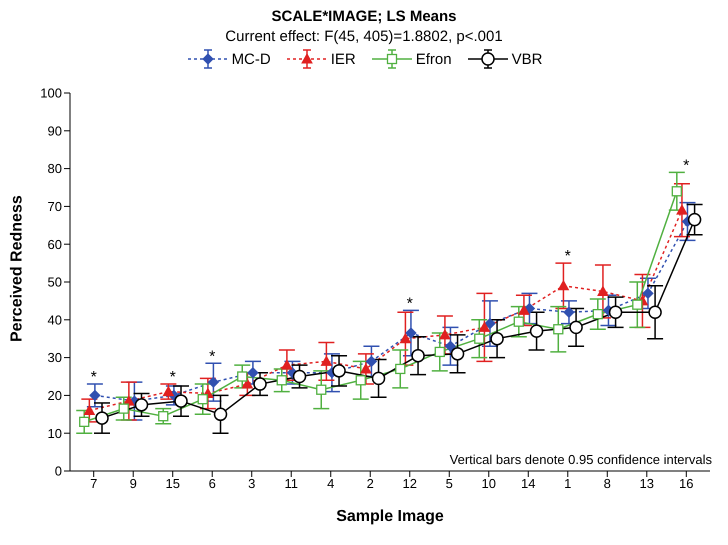 The width and height of the screenshot is (728, 545). What do you see at coordinates (55, 206) in the screenshot?
I see `y-tick-label: 70` at bounding box center [55, 206].